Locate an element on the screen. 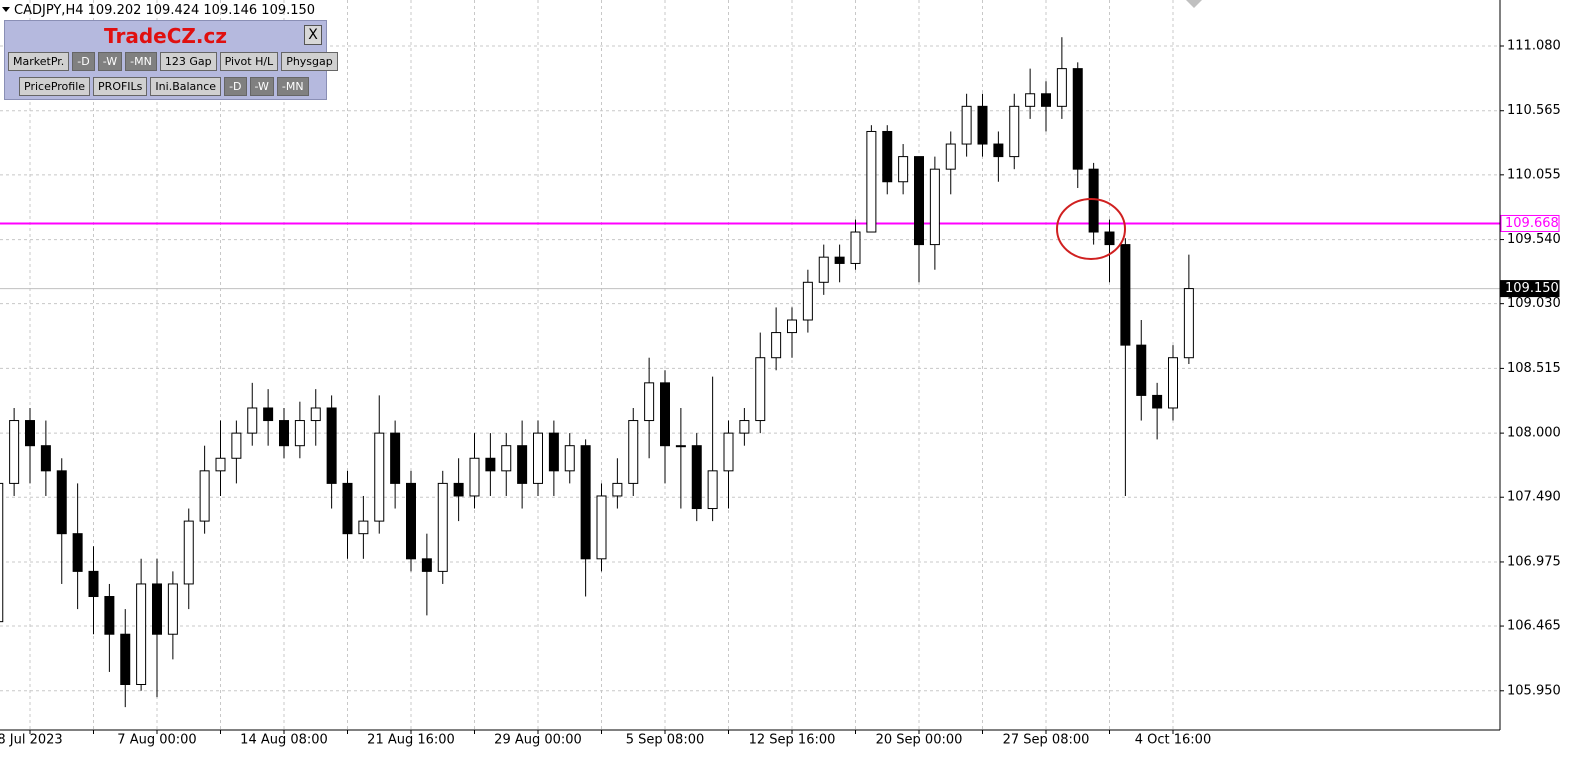  y-tick-label: 108.000 is located at coordinates (1534, 433).